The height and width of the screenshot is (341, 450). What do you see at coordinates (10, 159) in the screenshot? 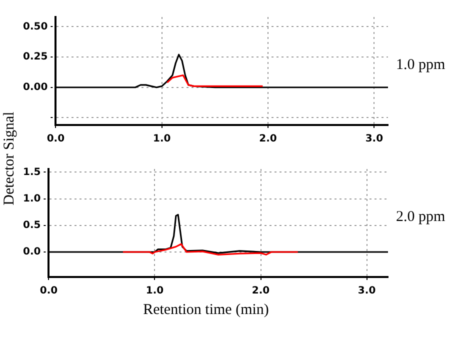
I see `y-axis-title: Detector Signal` at bounding box center [10, 159].